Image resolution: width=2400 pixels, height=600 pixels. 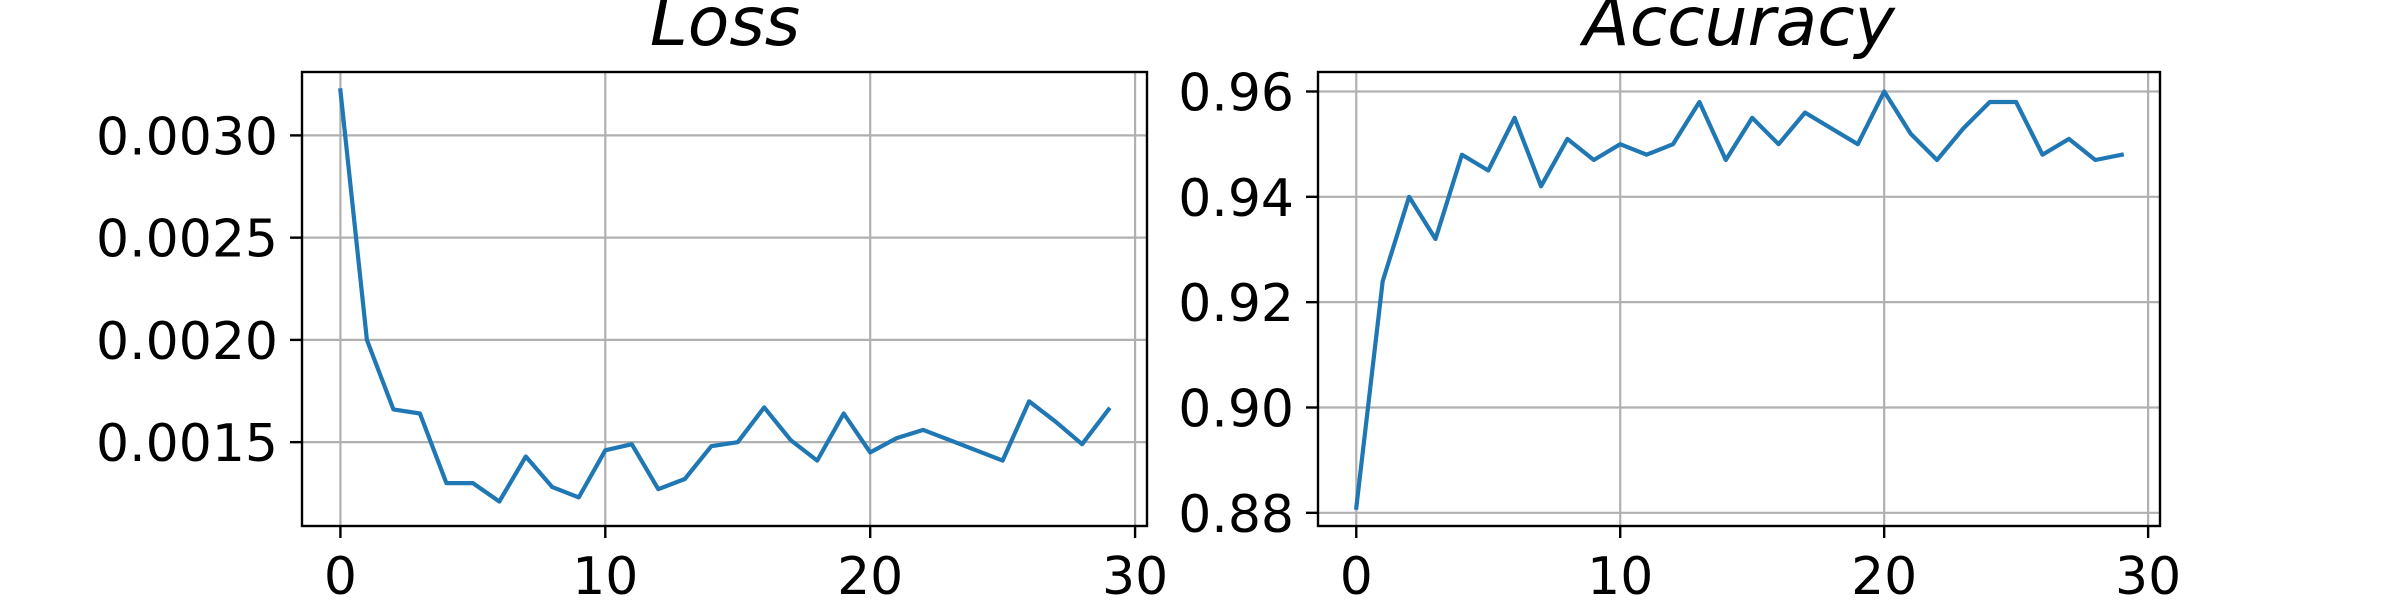 I want to click on accuracy-chart-title: Accuracy, so click(x=1737, y=31).